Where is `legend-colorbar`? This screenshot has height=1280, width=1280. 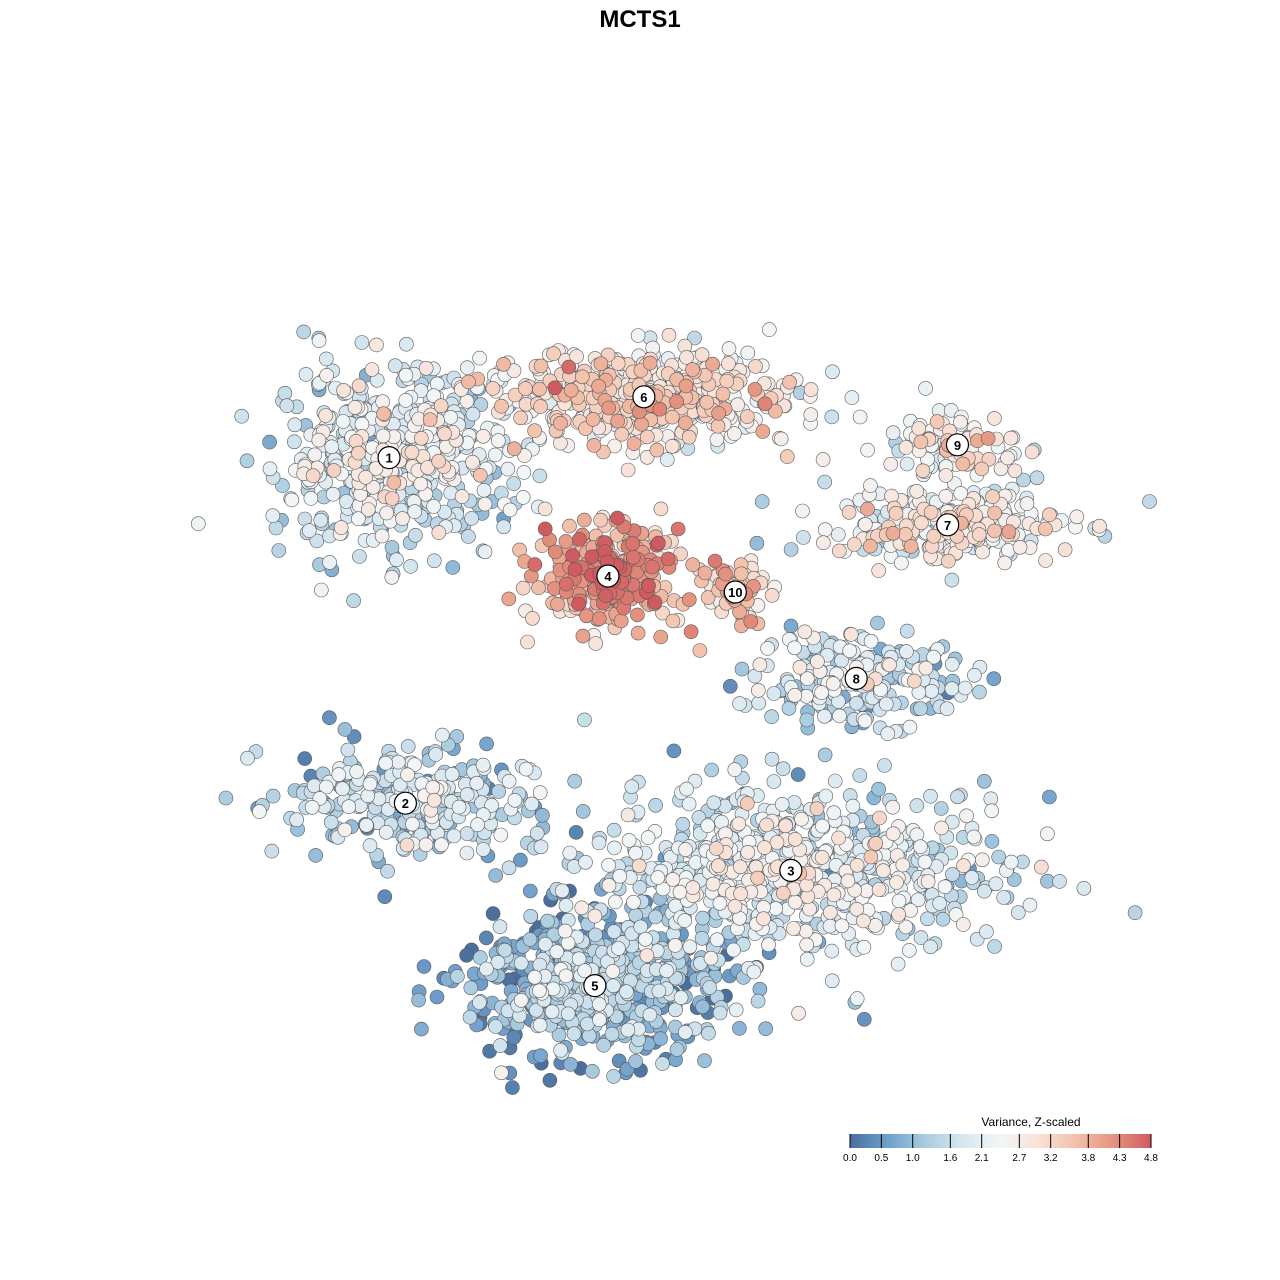
legend-colorbar is located at coordinates (1000, 1141).